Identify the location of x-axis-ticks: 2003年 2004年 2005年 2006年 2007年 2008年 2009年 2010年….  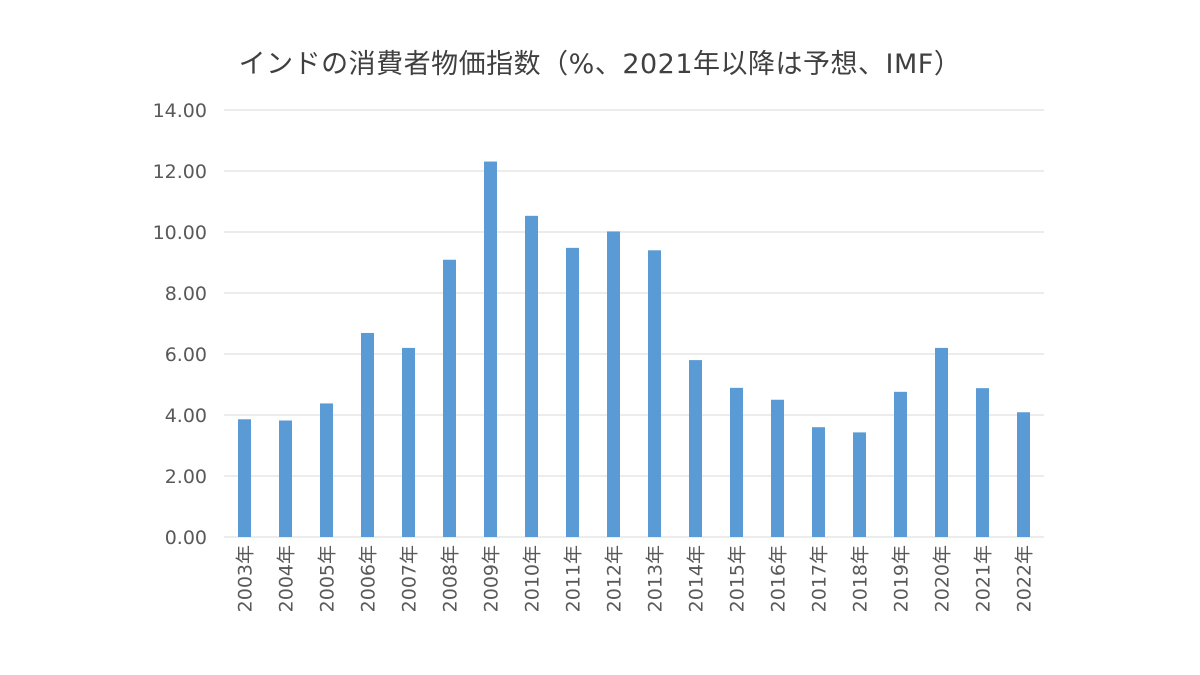
(635, 578).